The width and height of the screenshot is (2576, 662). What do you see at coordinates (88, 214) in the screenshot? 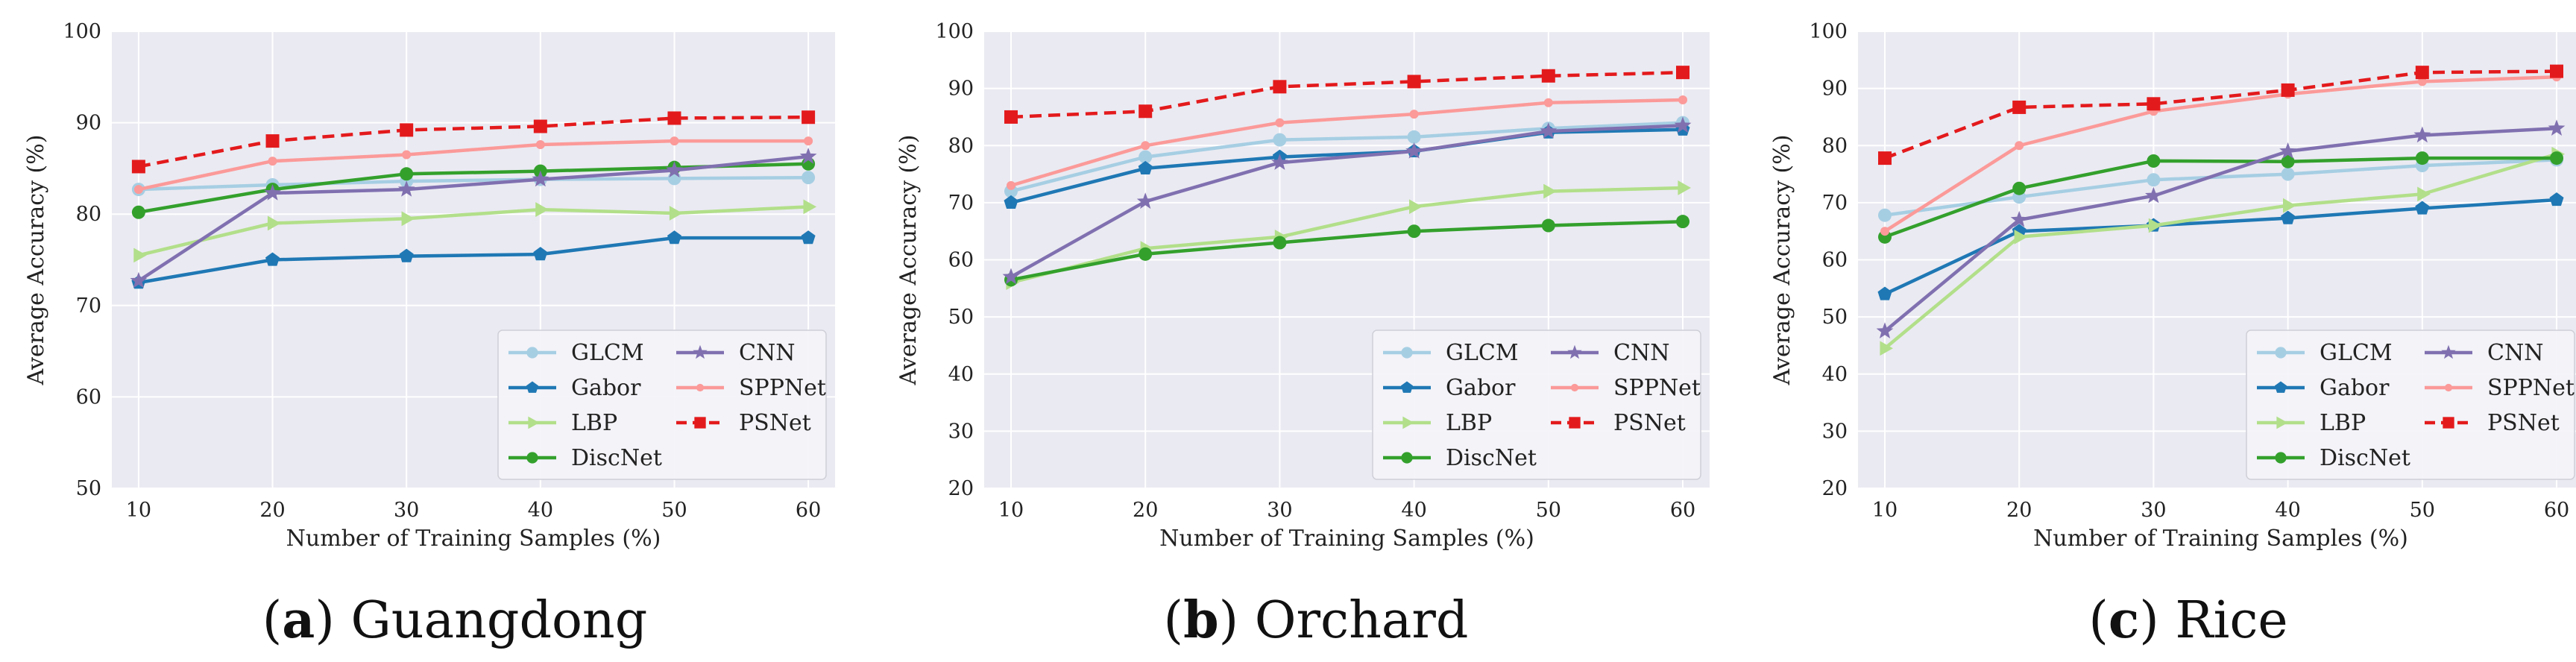
I see `y-tick-label: 80` at bounding box center [88, 214].